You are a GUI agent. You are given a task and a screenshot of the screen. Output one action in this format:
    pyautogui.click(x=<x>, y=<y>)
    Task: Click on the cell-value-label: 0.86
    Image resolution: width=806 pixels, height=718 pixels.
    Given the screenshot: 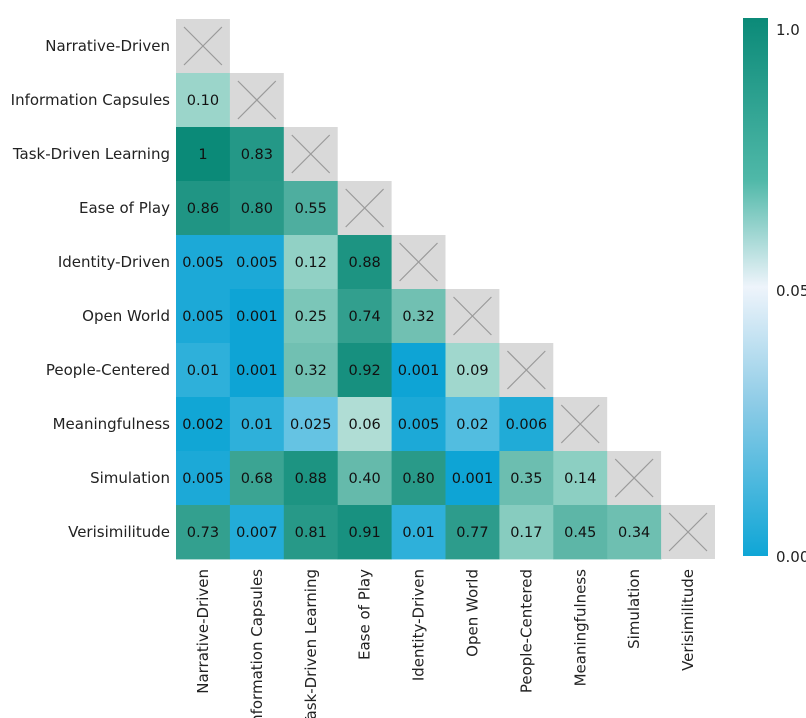 What is the action you would take?
    pyautogui.click(x=203, y=209)
    